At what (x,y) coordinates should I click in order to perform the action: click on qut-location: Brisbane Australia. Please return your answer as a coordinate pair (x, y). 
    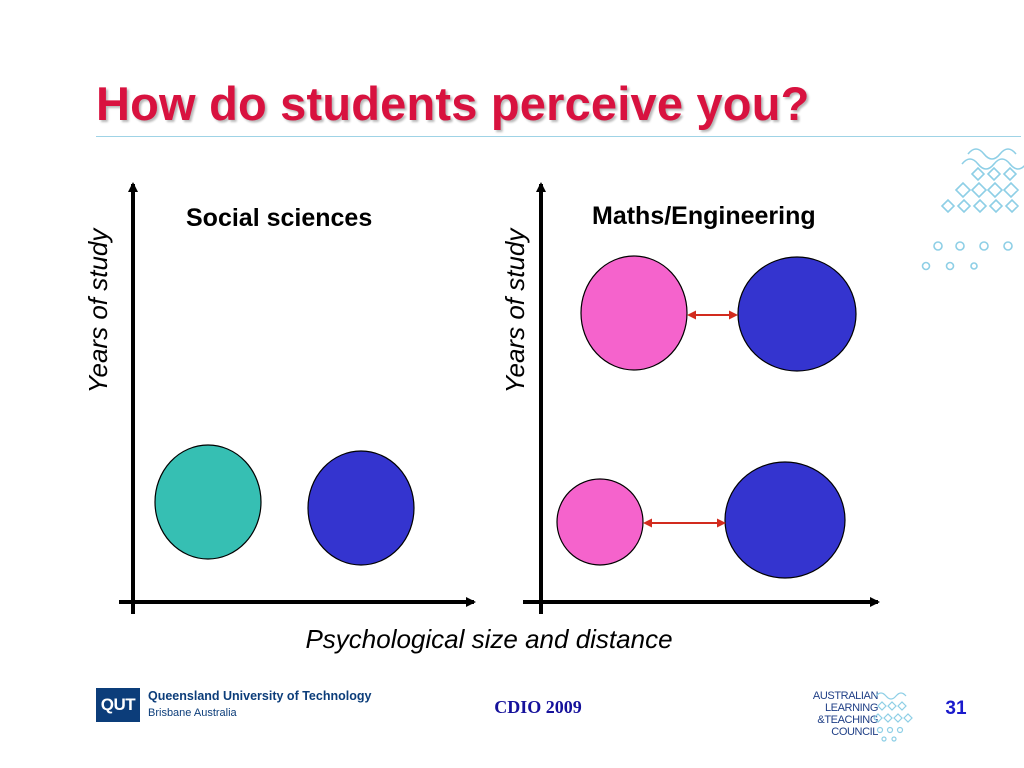
    Looking at the image, I should click on (192, 713).